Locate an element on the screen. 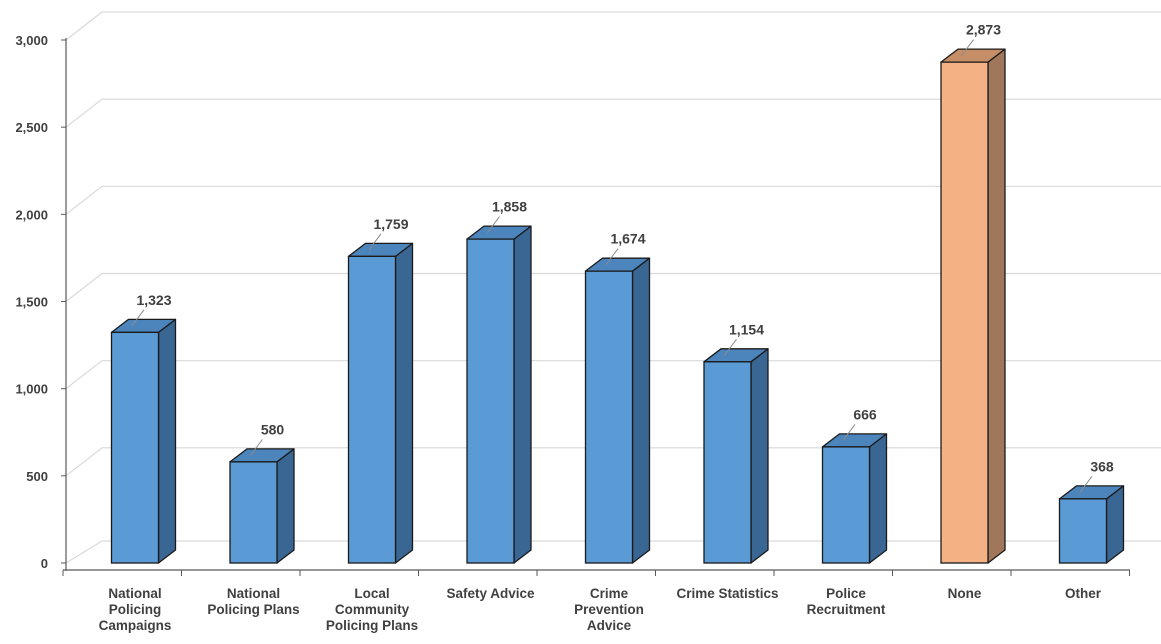  x-tick-label: Other is located at coordinates (1083, 593).